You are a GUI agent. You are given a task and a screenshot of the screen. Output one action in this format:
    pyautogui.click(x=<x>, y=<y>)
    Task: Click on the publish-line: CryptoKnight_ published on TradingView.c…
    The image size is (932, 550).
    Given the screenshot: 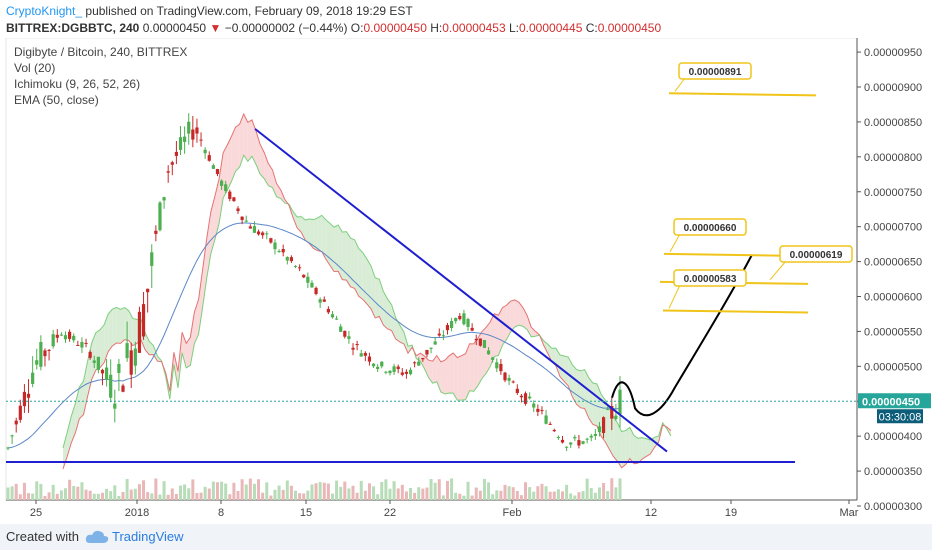 What is the action you would take?
    pyautogui.click(x=209, y=11)
    